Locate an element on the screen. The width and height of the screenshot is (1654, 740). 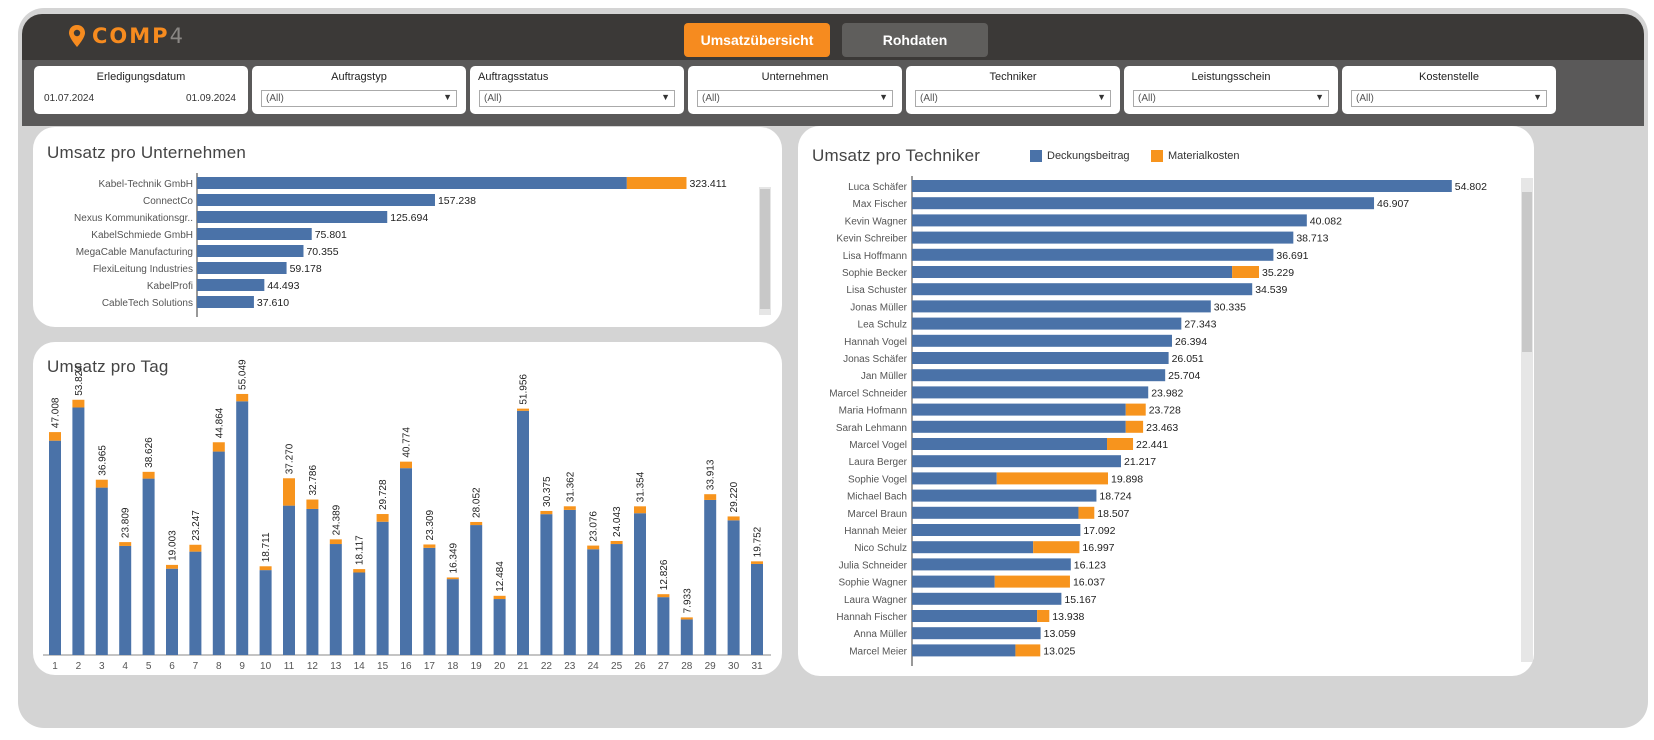
tab-rohdaten: Rohdaten is located at coordinates (915, 40).